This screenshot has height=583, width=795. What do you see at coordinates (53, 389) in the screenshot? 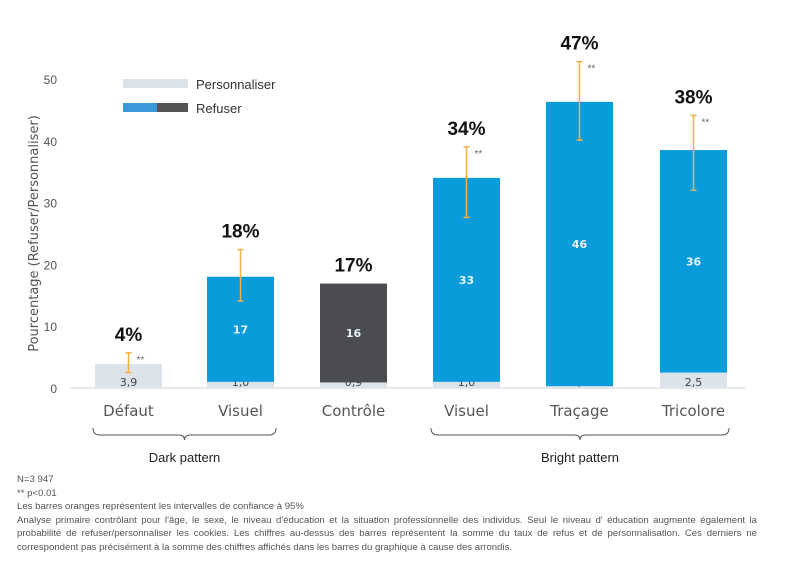
I see `y-tick-label: 0` at bounding box center [53, 389].